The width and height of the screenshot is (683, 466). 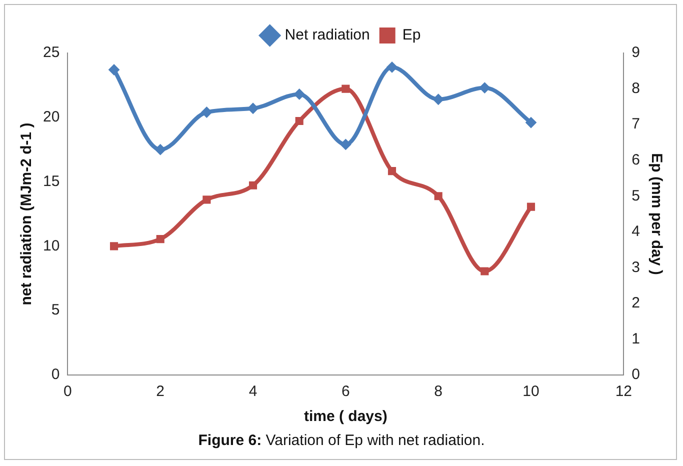 I want to click on y-tick-label: 20, so click(x=51, y=117).